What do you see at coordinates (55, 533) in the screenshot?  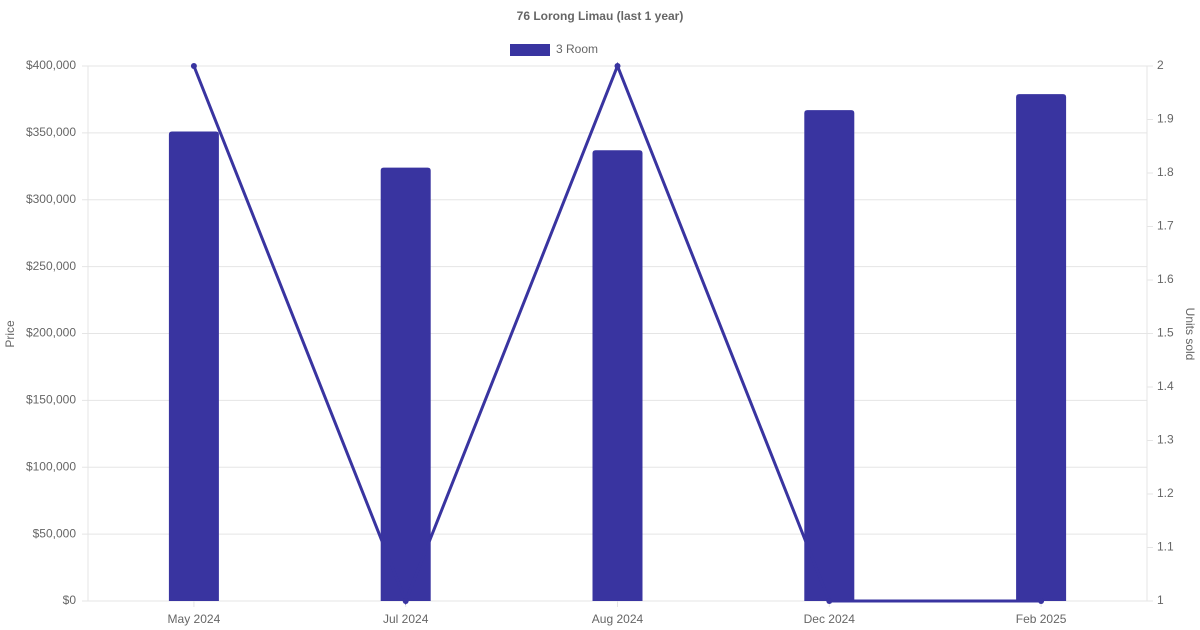 I see `y-tick-label: $50,000` at bounding box center [55, 533].